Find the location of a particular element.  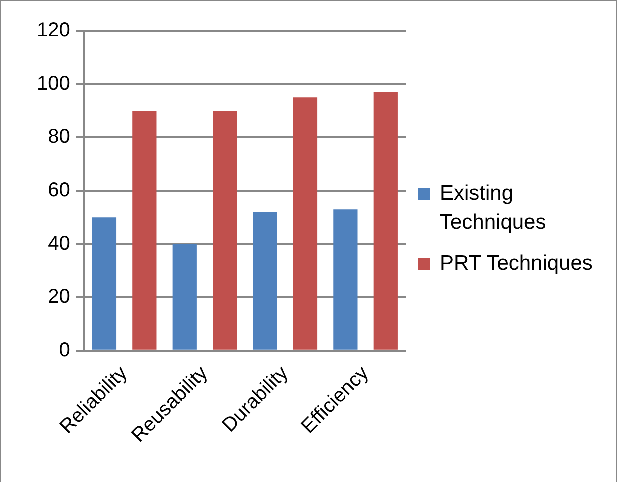

legend-label: Existing Techniques is located at coordinates (494, 208).